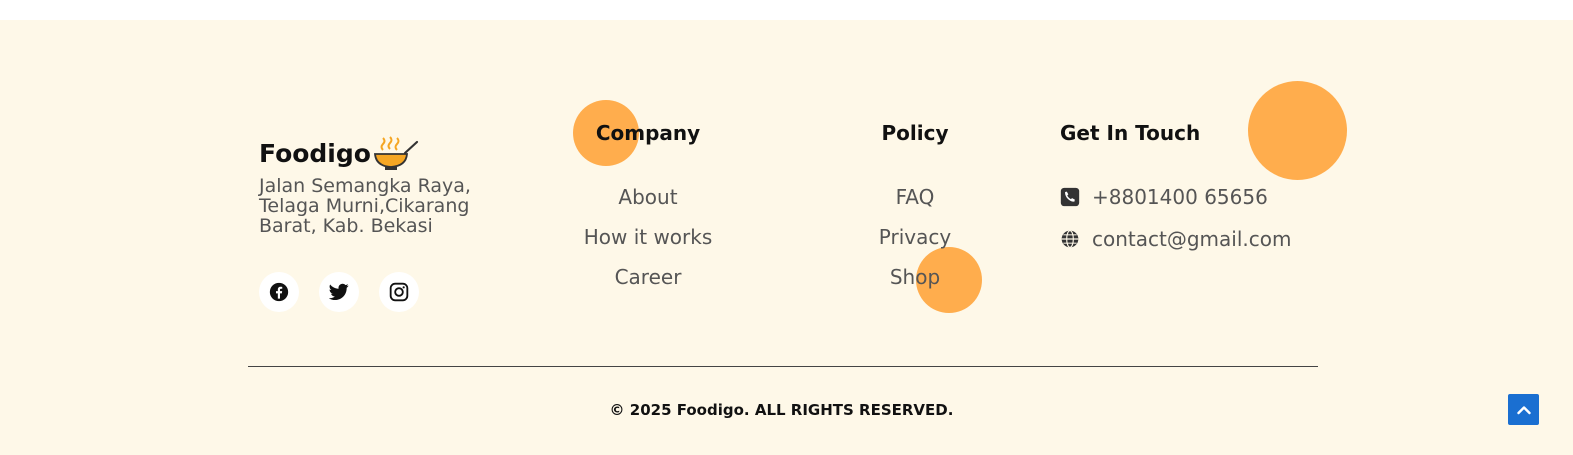 This screenshot has width=1573, height=455. What do you see at coordinates (1192, 239) in the screenshot?
I see `email-address: contact@gmail.com` at bounding box center [1192, 239].